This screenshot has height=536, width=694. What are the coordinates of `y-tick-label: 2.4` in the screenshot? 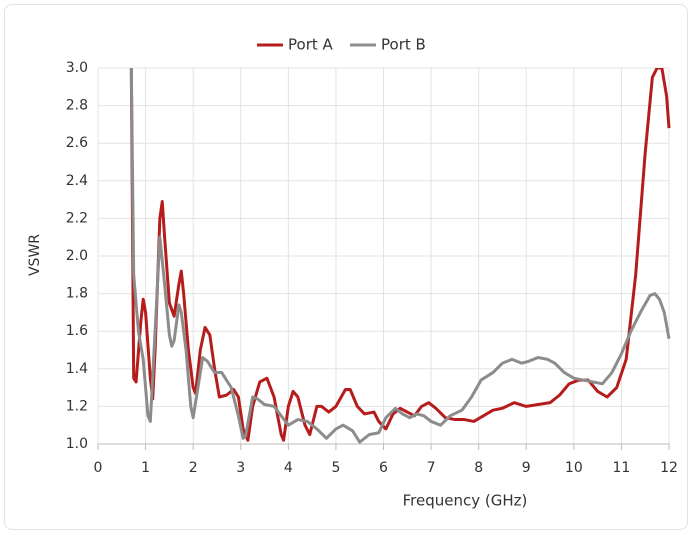 It's located at (77, 181).